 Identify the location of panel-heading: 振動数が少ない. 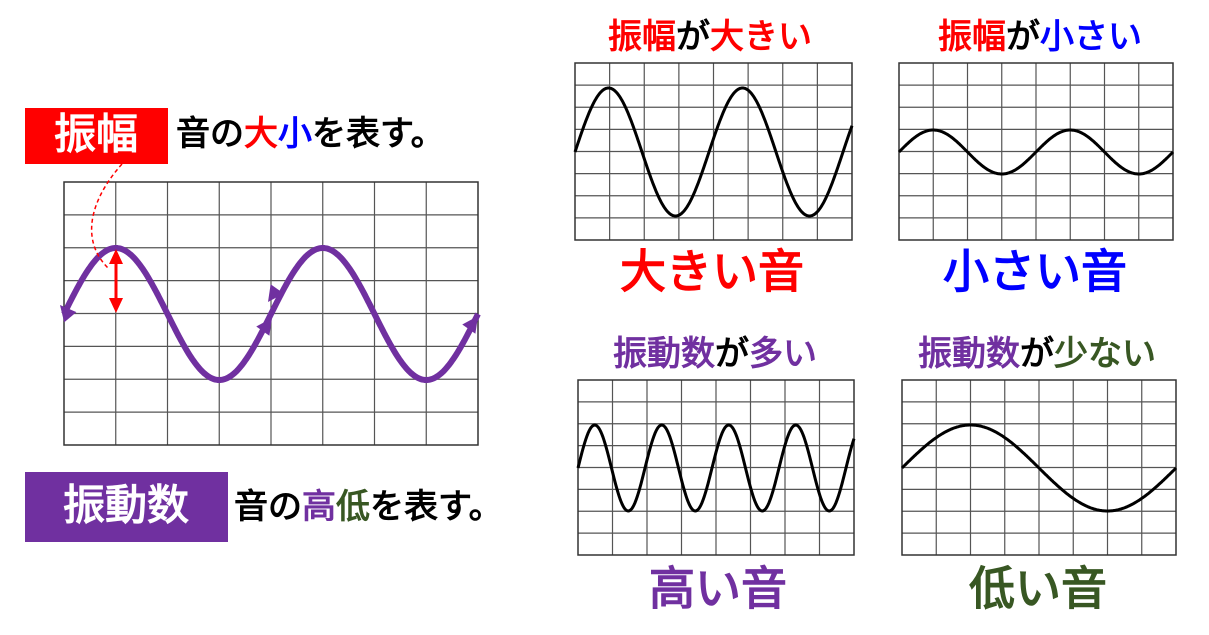
(1037, 354).